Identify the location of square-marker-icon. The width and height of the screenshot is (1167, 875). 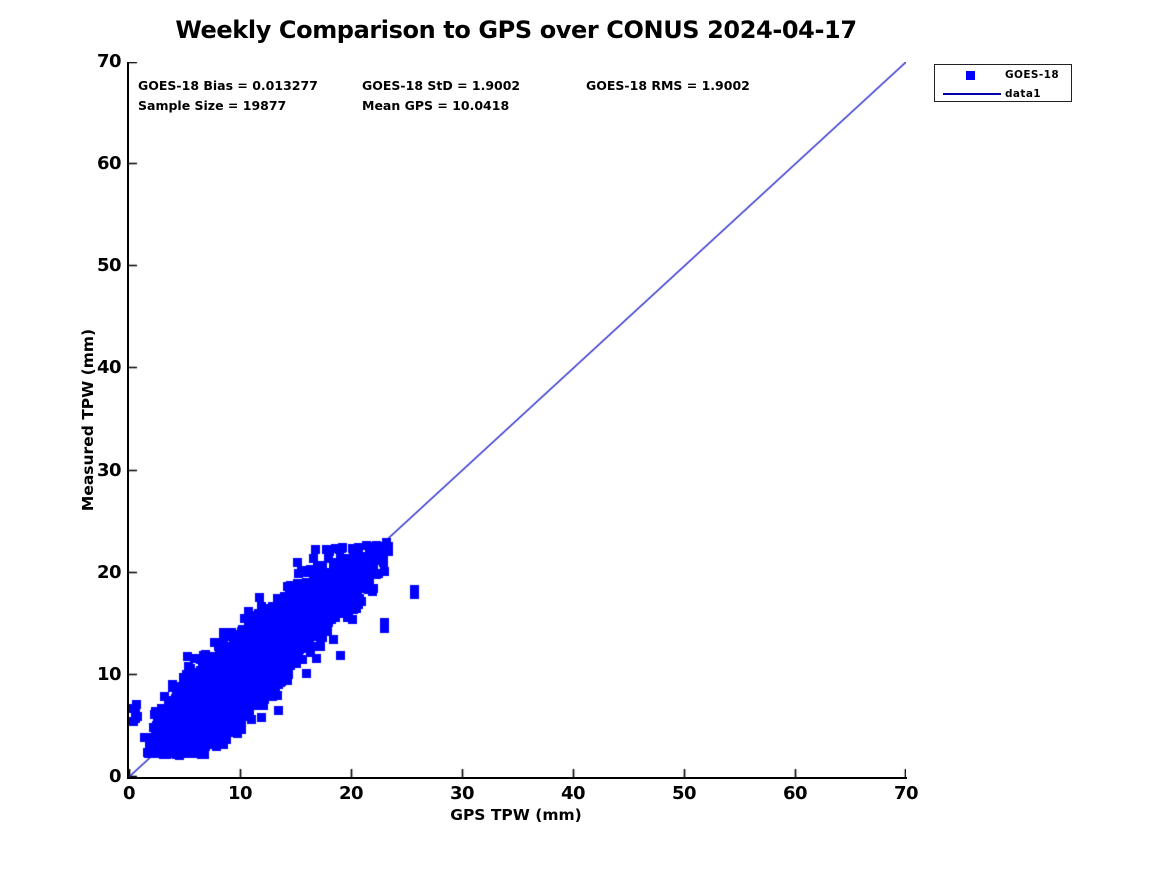
(970, 75).